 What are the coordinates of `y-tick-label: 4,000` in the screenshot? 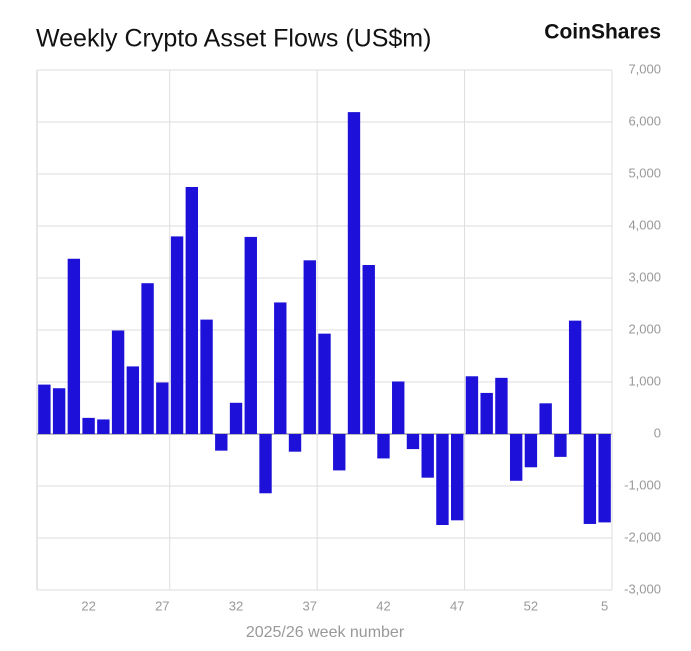 It's located at (644, 224).